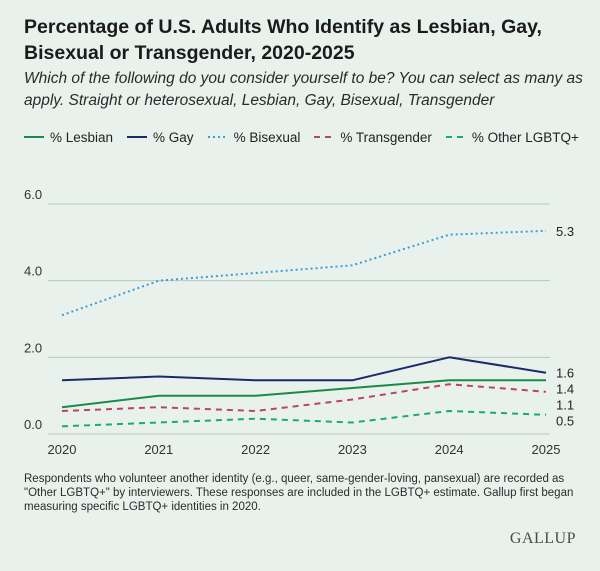 The width and height of the screenshot is (600, 571). What do you see at coordinates (565, 421) in the screenshot?
I see `data-label: 0.5` at bounding box center [565, 421].